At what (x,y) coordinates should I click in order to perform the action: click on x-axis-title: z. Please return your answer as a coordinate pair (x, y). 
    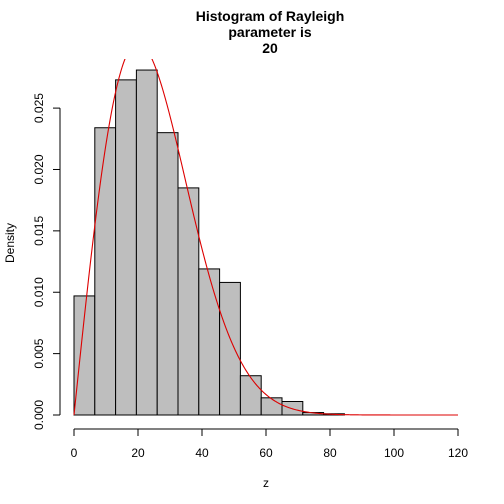
    Looking at the image, I should click on (266, 483).